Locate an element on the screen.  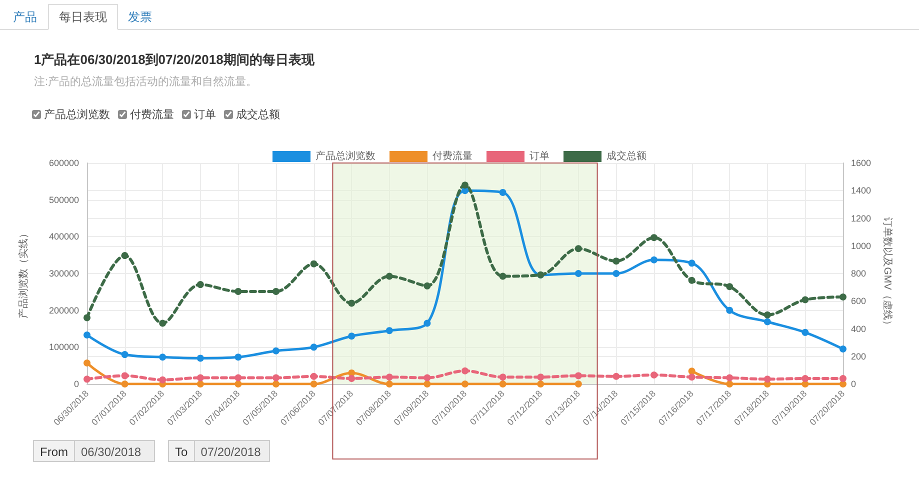
text: 产品 is located at coordinates (25, 17).